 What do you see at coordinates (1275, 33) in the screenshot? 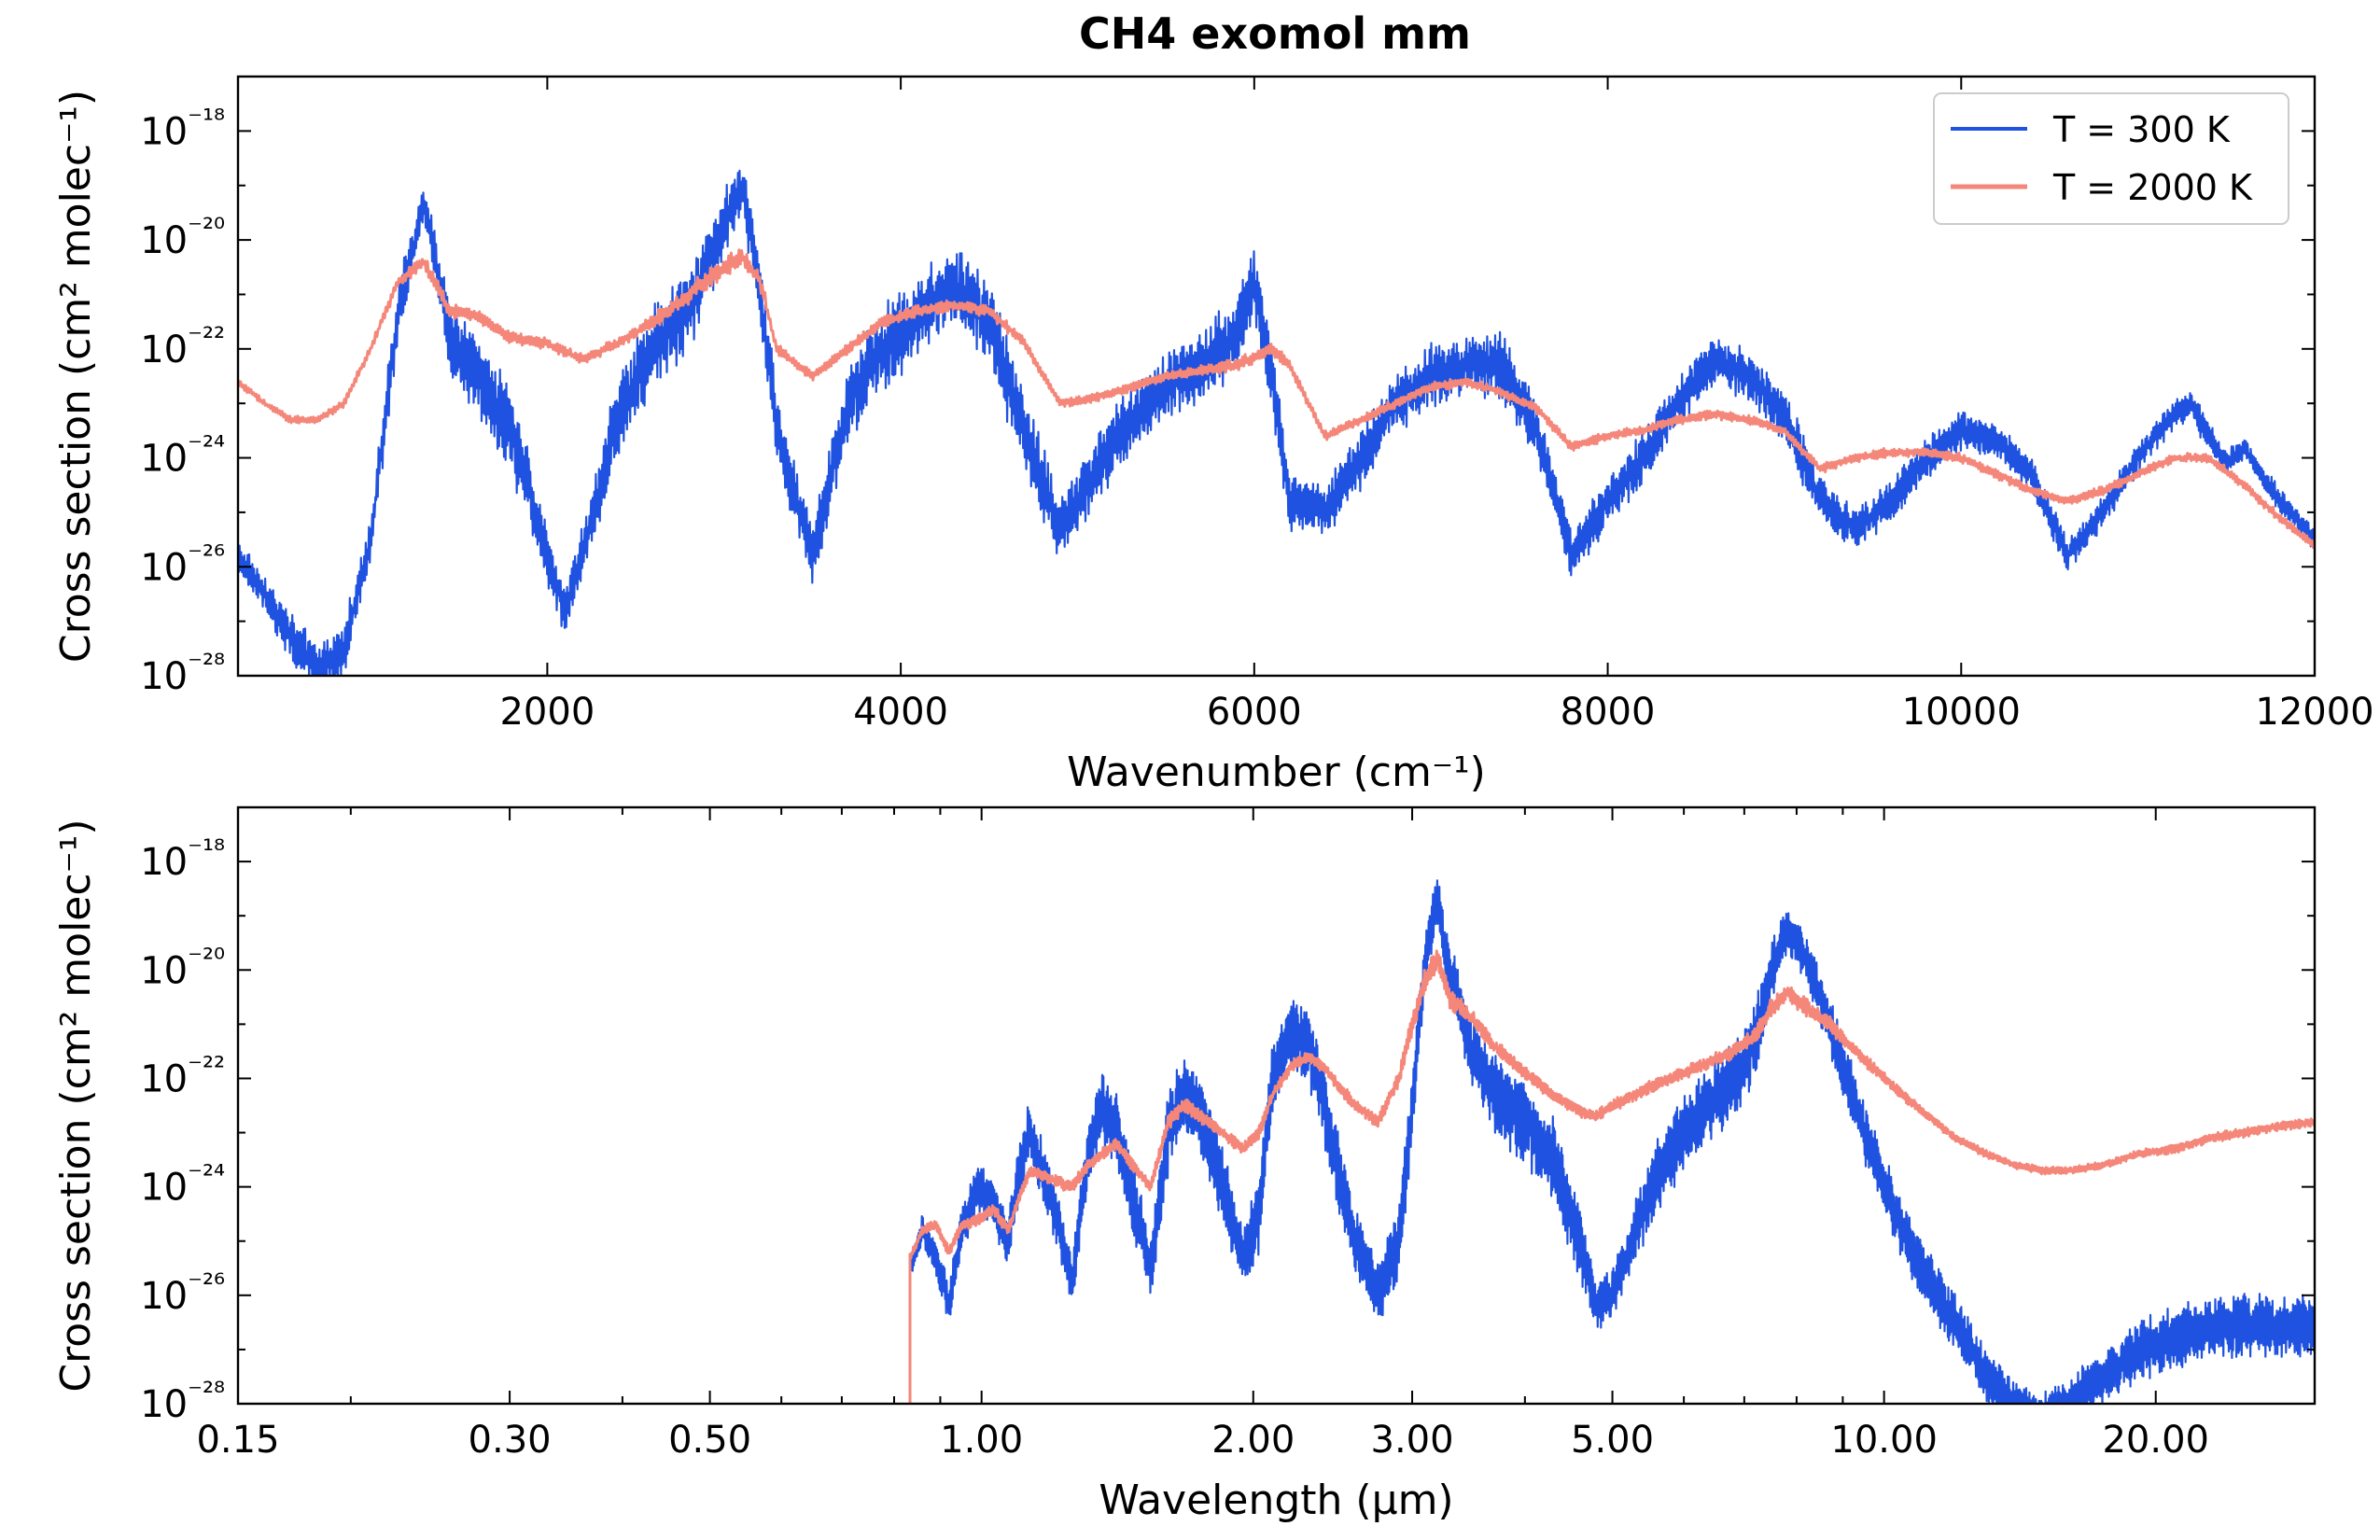
I see `chart-title: CH4 exomol mm` at bounding box center [1275, 33].